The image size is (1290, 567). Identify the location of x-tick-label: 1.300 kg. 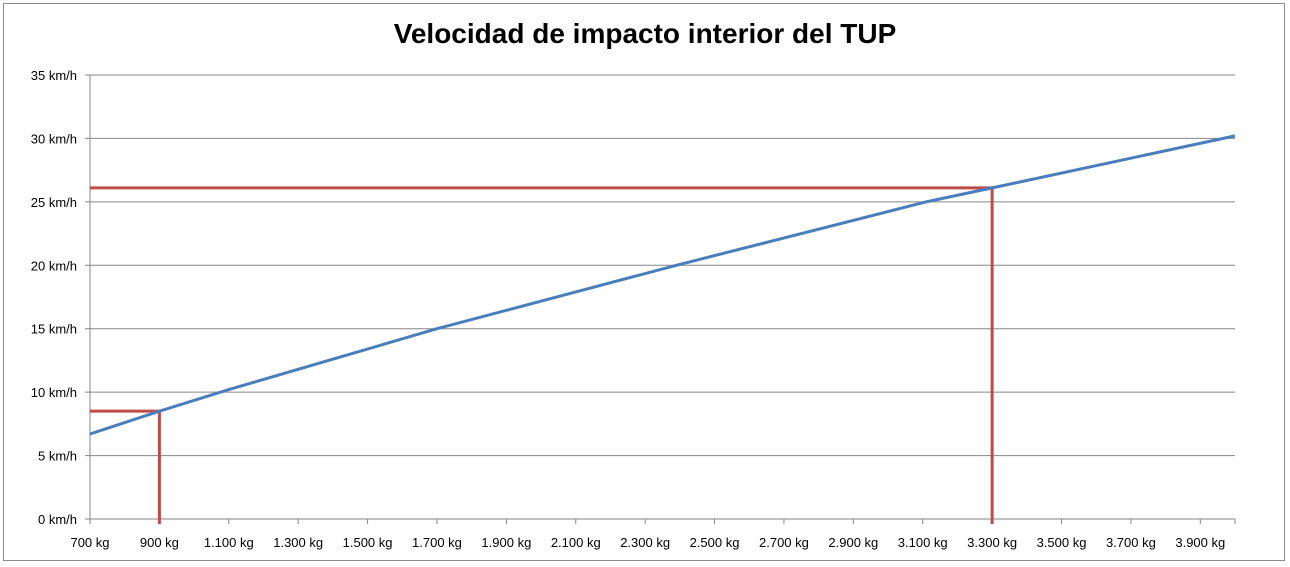
(298, 542).